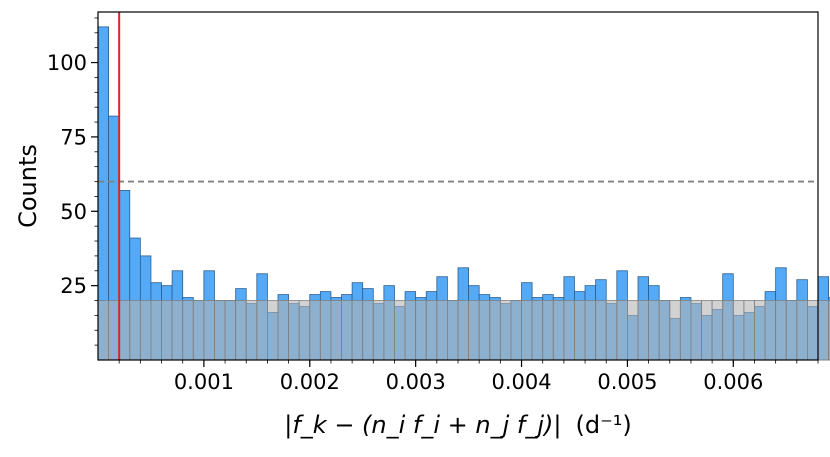  What do you see at coordinates (416, 382) in the screenshot?
I see `x-tick-label: 0.003` at bounding box center [416, 382].